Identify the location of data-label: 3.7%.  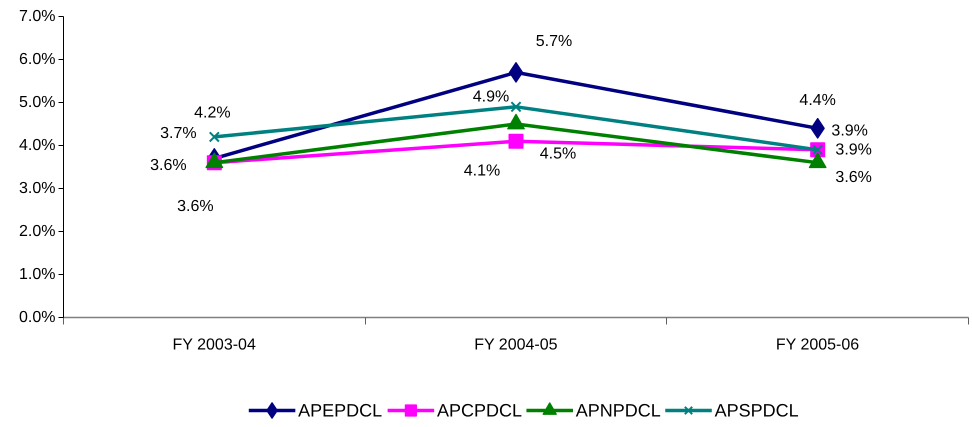
(178, 133).